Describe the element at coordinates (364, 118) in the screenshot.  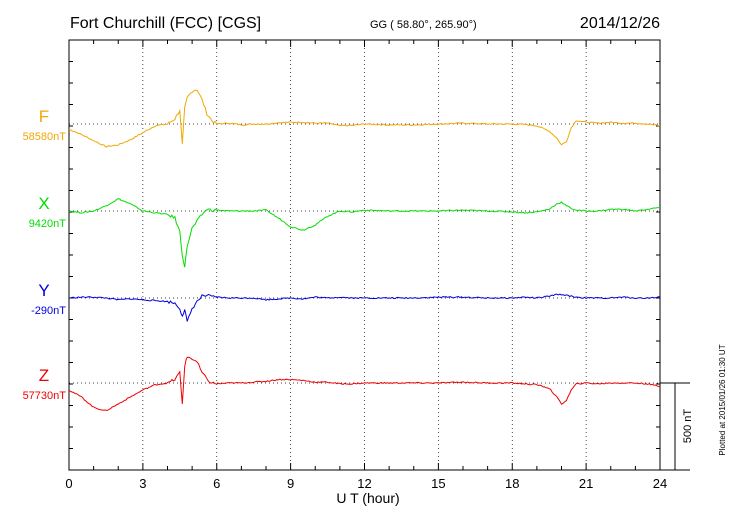
I see `series-line-F` at that location.